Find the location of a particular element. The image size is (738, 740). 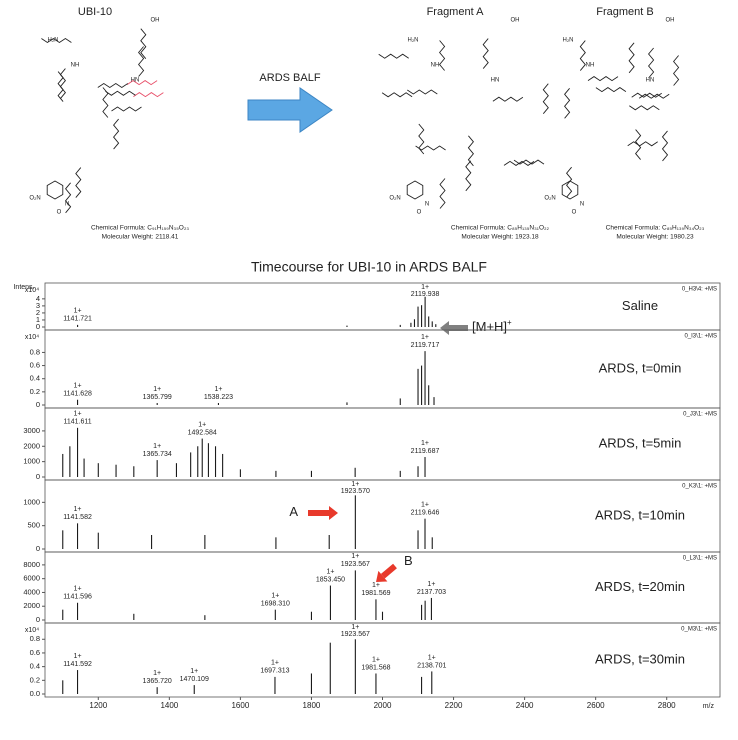

callout-text: B is located at coordinates (408, 560).